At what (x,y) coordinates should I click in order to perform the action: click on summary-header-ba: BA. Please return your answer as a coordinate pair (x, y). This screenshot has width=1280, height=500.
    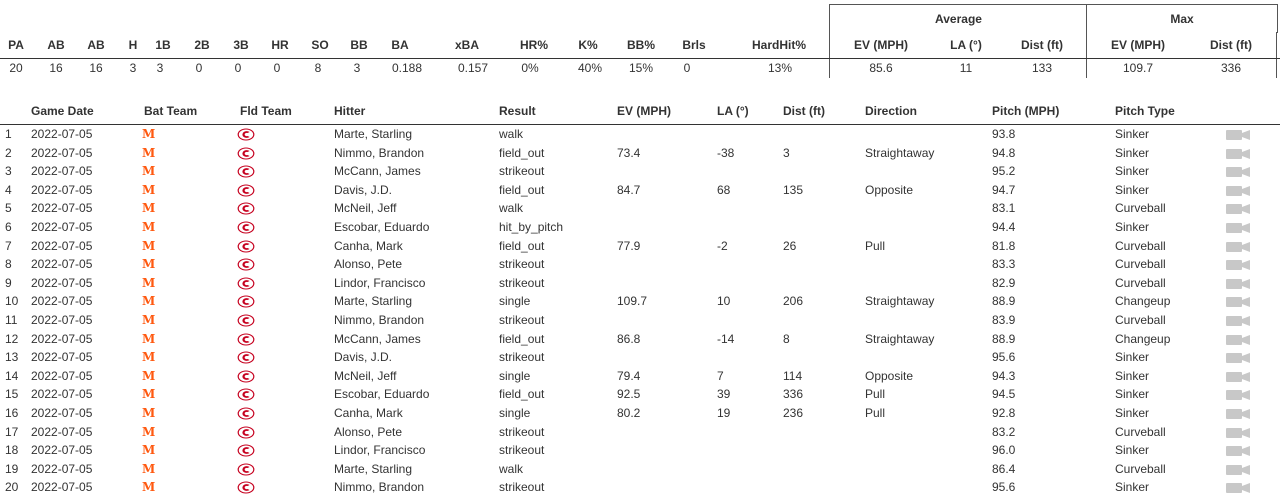
    Looking at the image, I should click on (400, 45).